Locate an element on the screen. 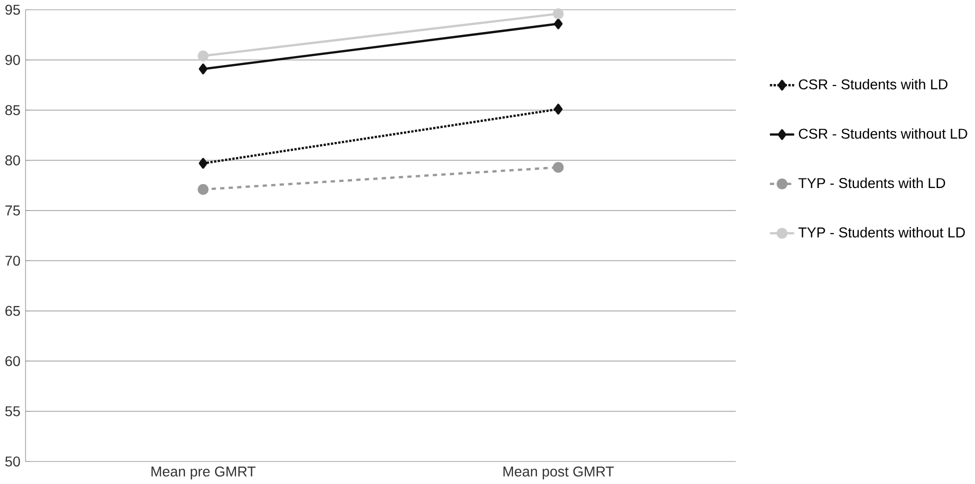 This screenshot has width=975, height=484. legend-label: CSR - Students with LD is located at coordinates (873, 84).